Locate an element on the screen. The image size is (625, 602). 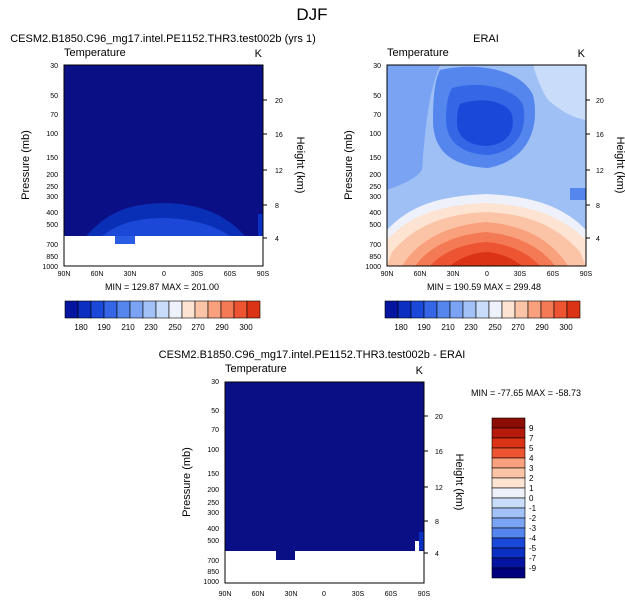
panel-obs-plot-frame is located at coordinates (486, 165).